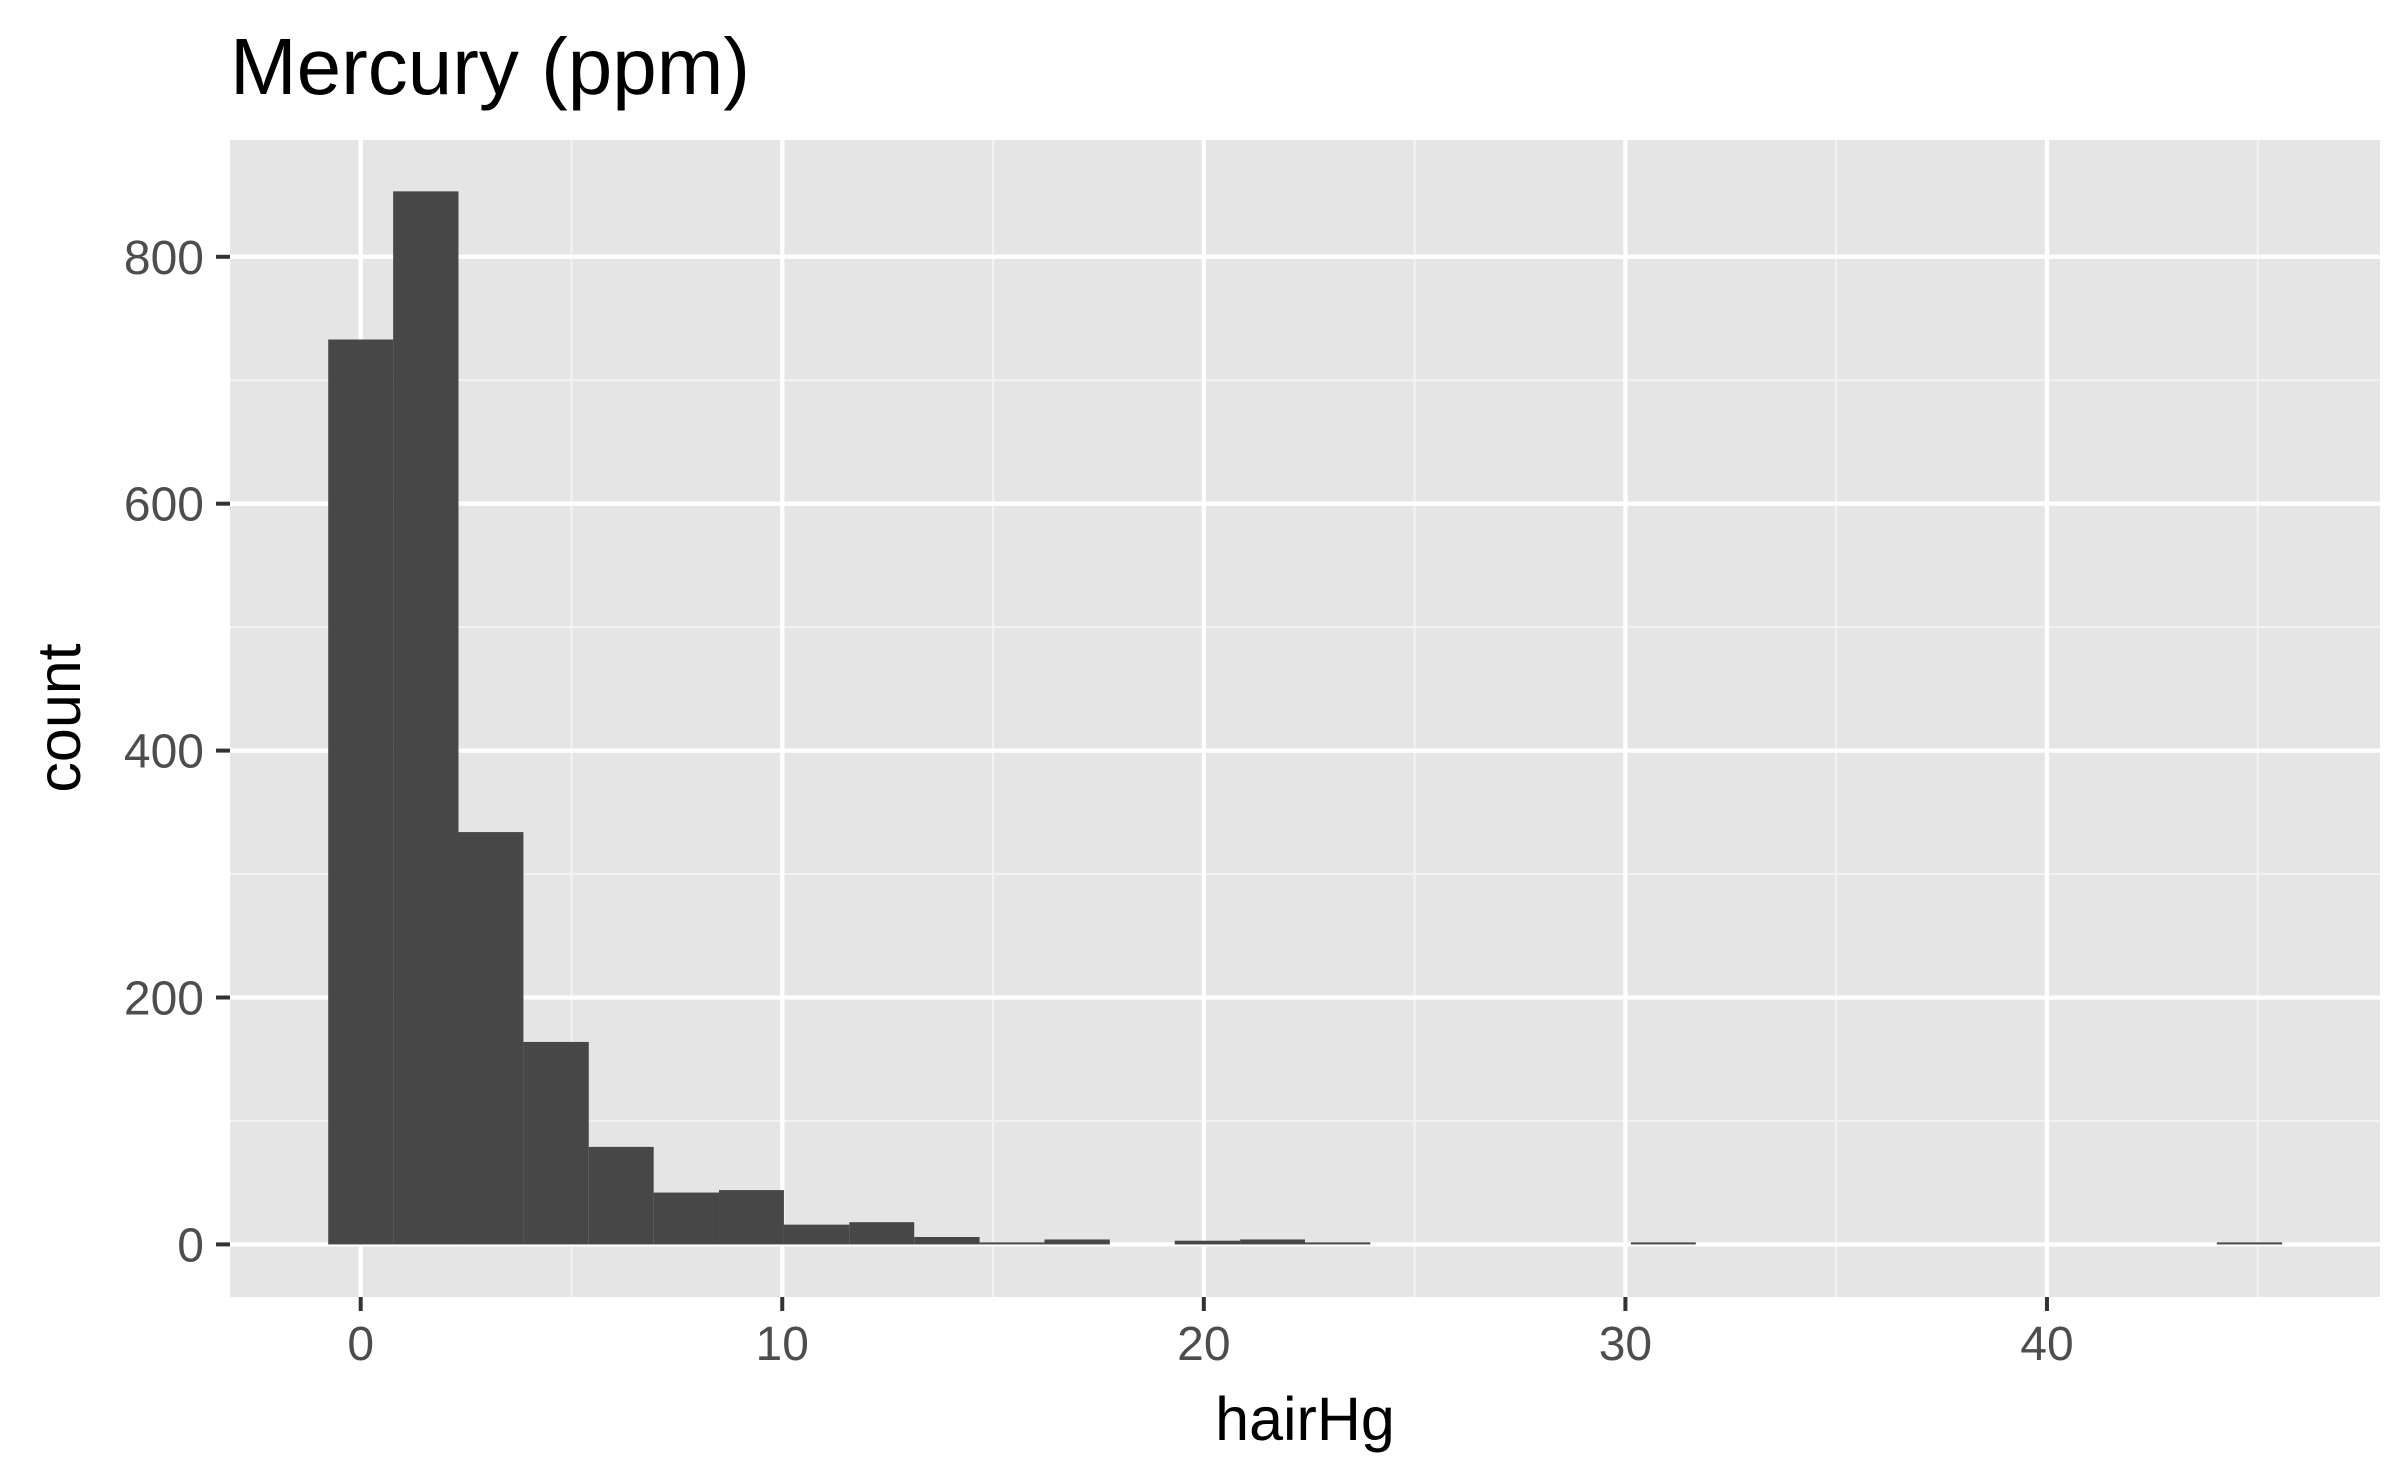 The height and width of the screenshot is (1483, 2400). I want to click on y-tick-label: 0, so click(190, 1245).